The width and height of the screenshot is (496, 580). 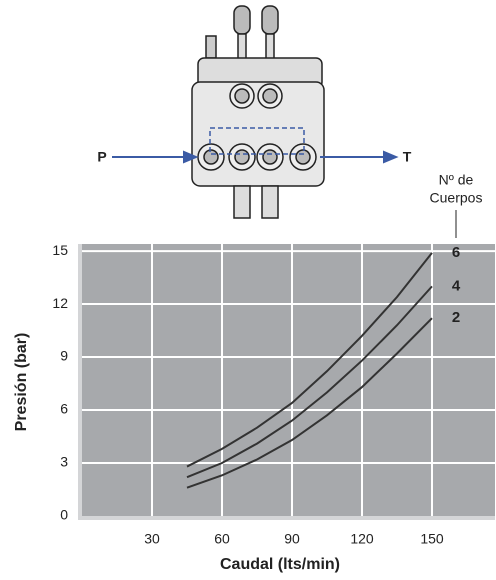 I want to click on x-tick-label: 90, so click(x=292, y=539).